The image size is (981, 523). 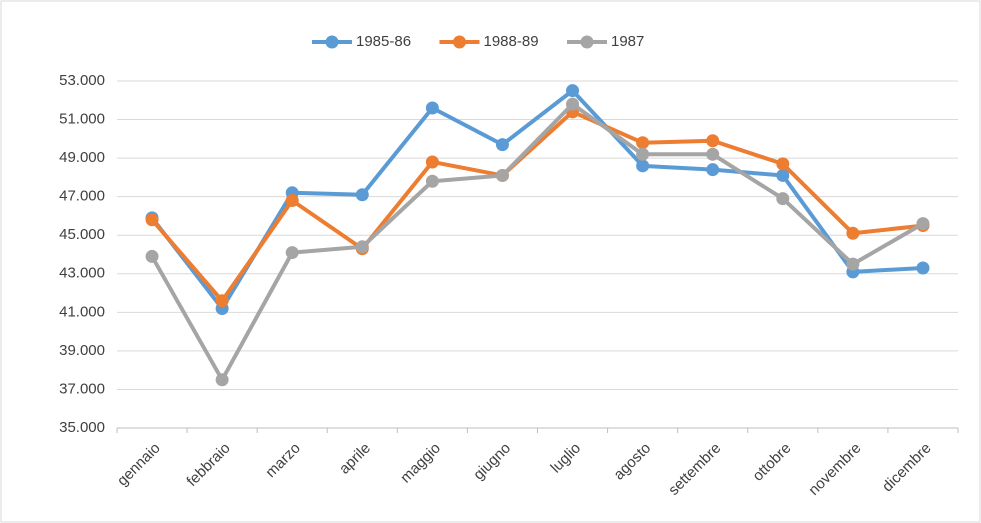 I want to click on y-tick-label: 47.000, so click(x=82, y=196).